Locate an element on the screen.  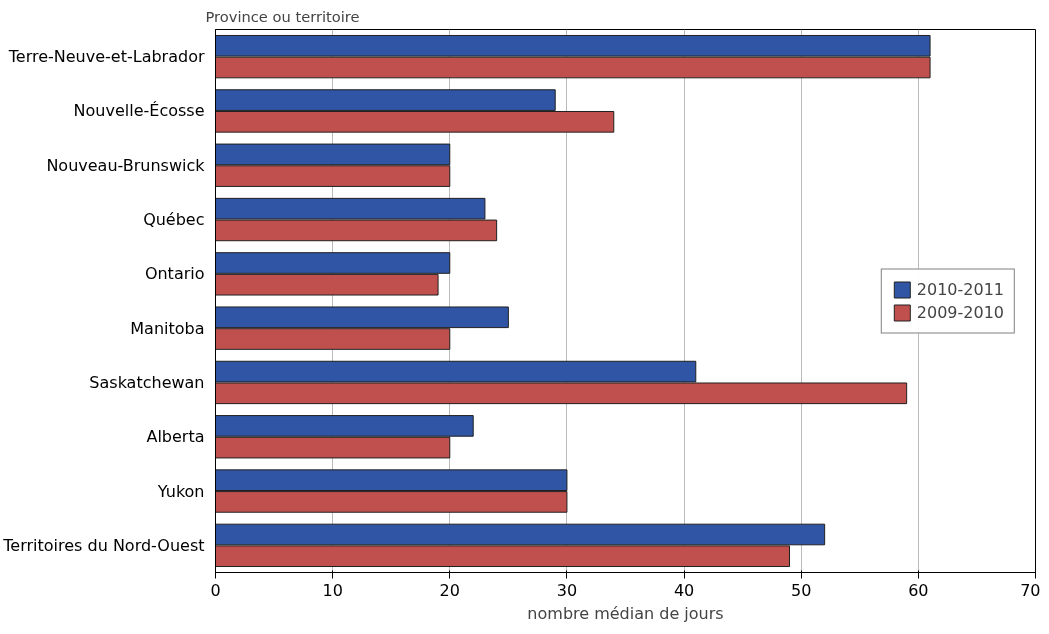
y-tick-label: Ontario is located at coordinates (174, 274).